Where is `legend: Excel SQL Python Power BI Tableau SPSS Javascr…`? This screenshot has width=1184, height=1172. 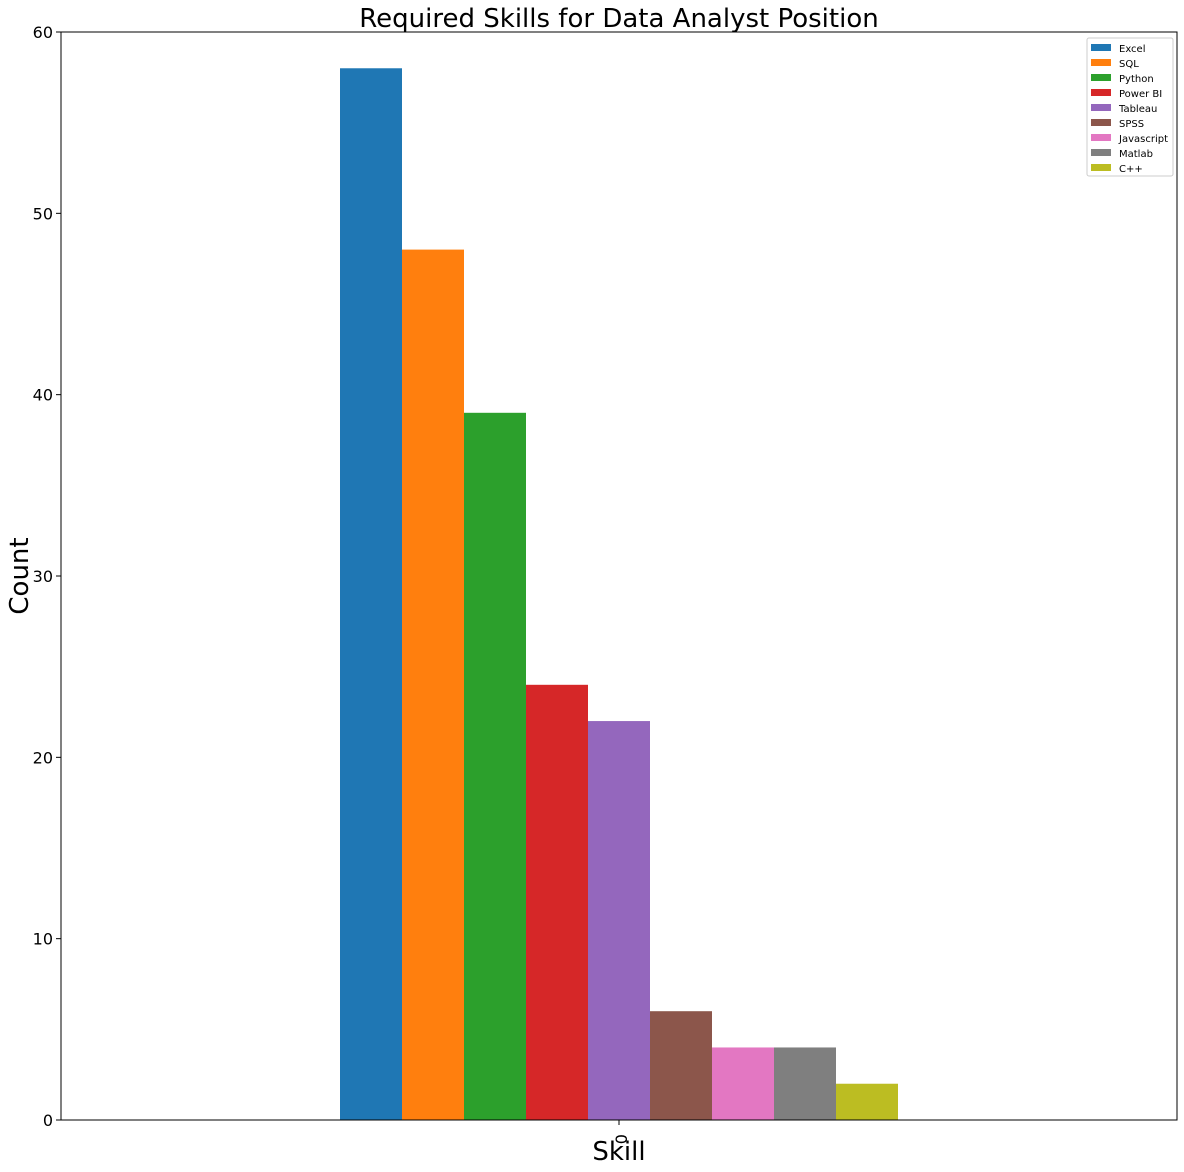
legend: Excel SQL Python Power BI Tableau SPSS Javascr… is located at coordinates (1130, 107).